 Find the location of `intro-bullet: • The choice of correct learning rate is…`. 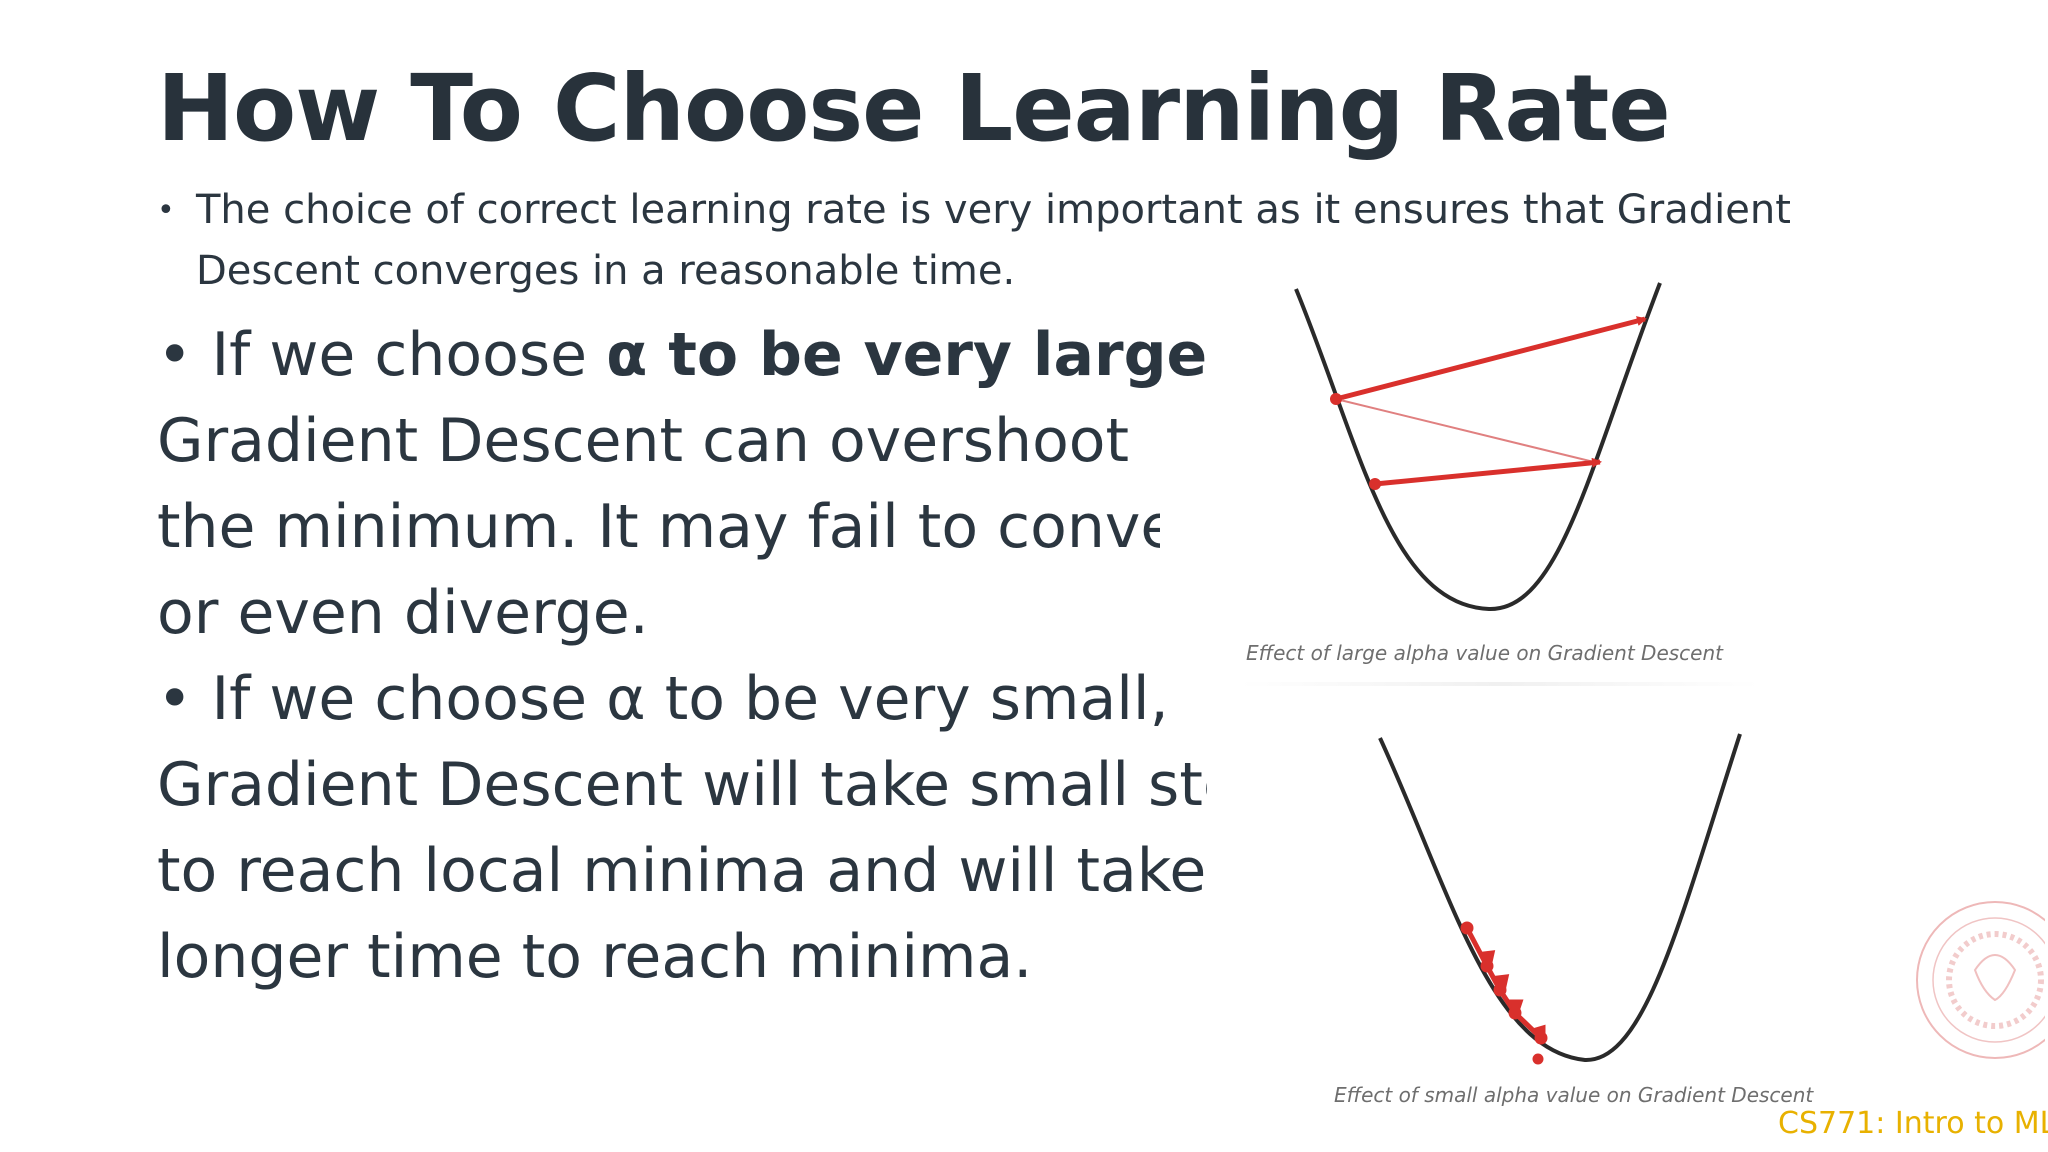

intro-bullet: • The choice of correct learning rate is… is located at coordinates (977, 241).